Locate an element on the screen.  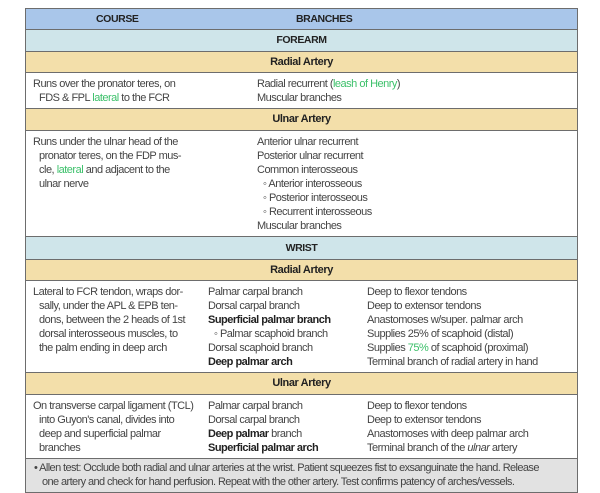
wrist-ulnar-title: Ulnar Artery is located at coordinates (301, 384).